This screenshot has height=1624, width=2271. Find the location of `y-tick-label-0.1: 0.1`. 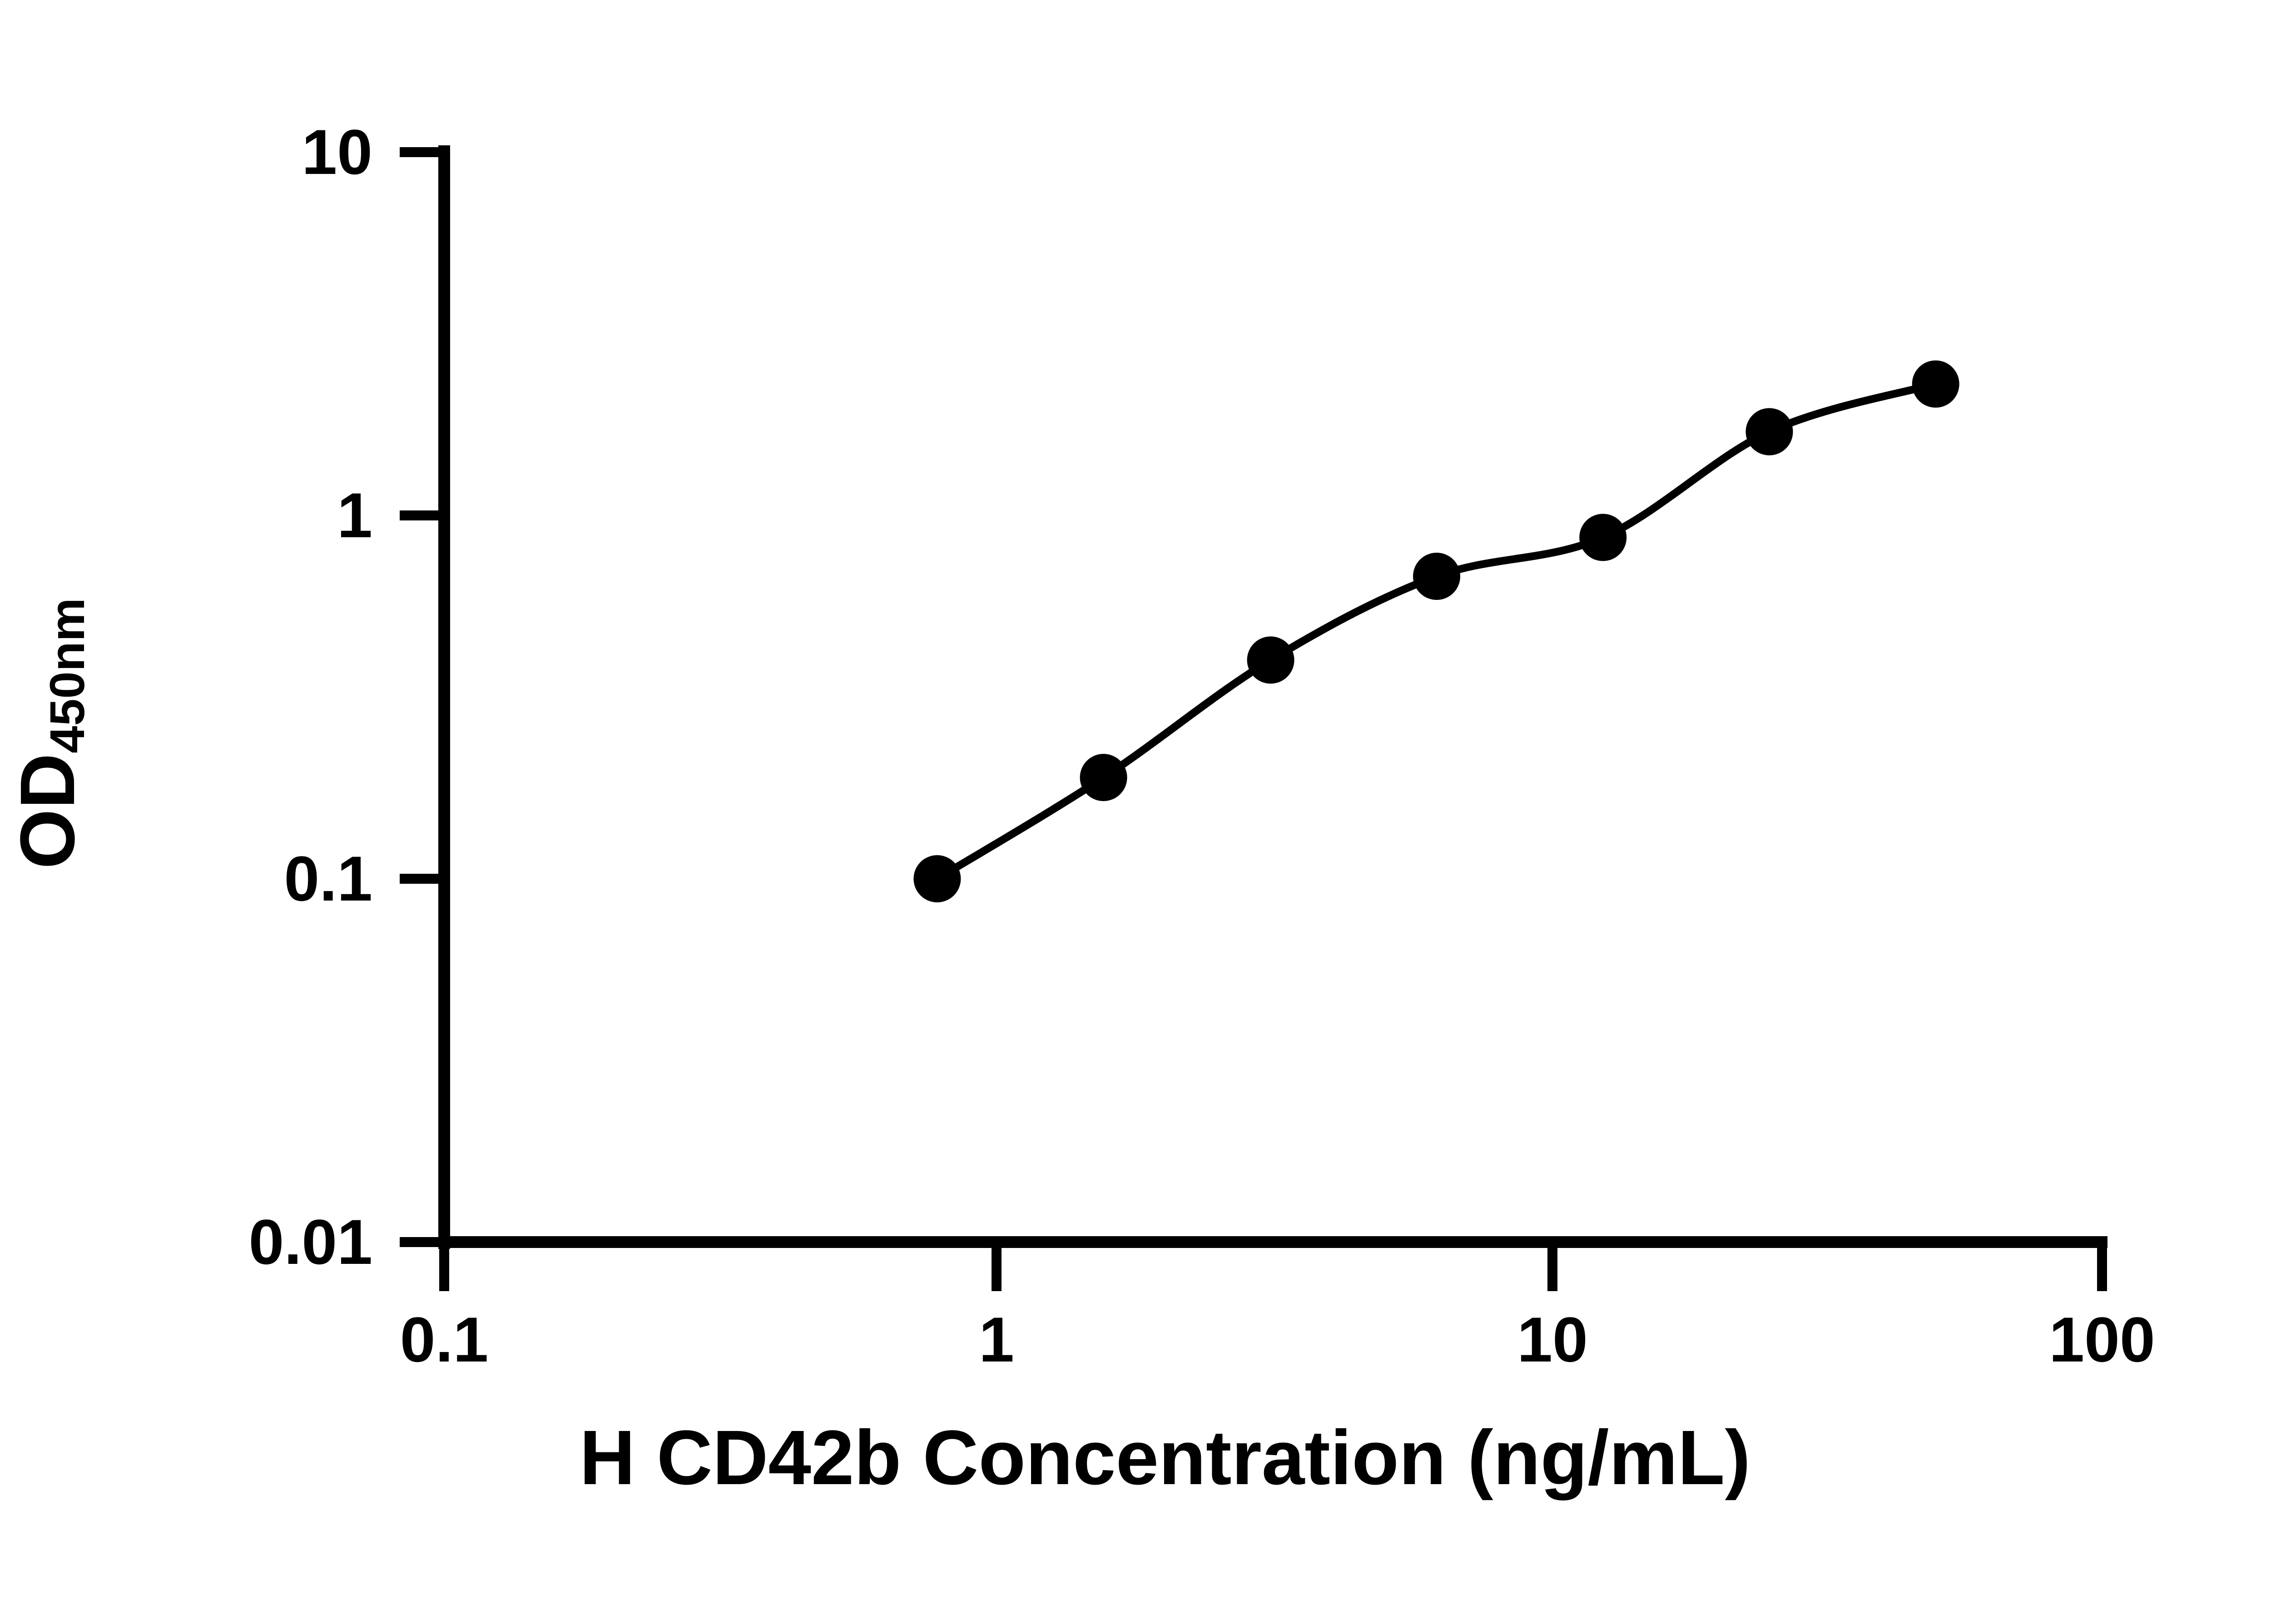

y-tick-label-0.1: 0.1 is located at coordinates (328, 878).